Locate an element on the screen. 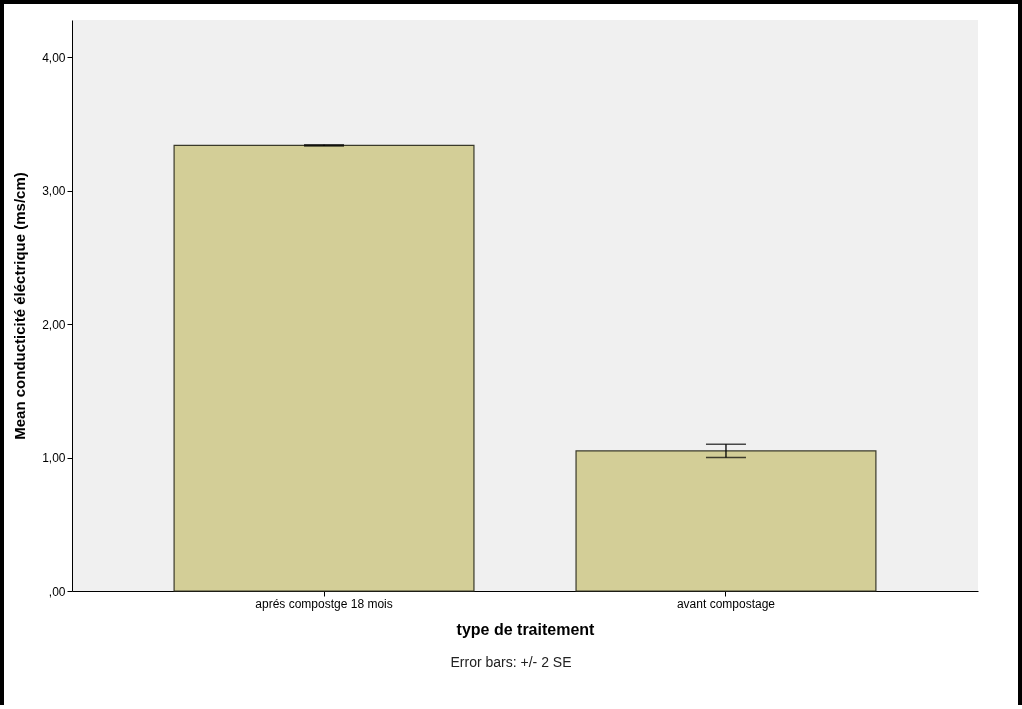 The image size is (1022, 709). x-tick-label: avant compostage is located at coordinates (726, 603).